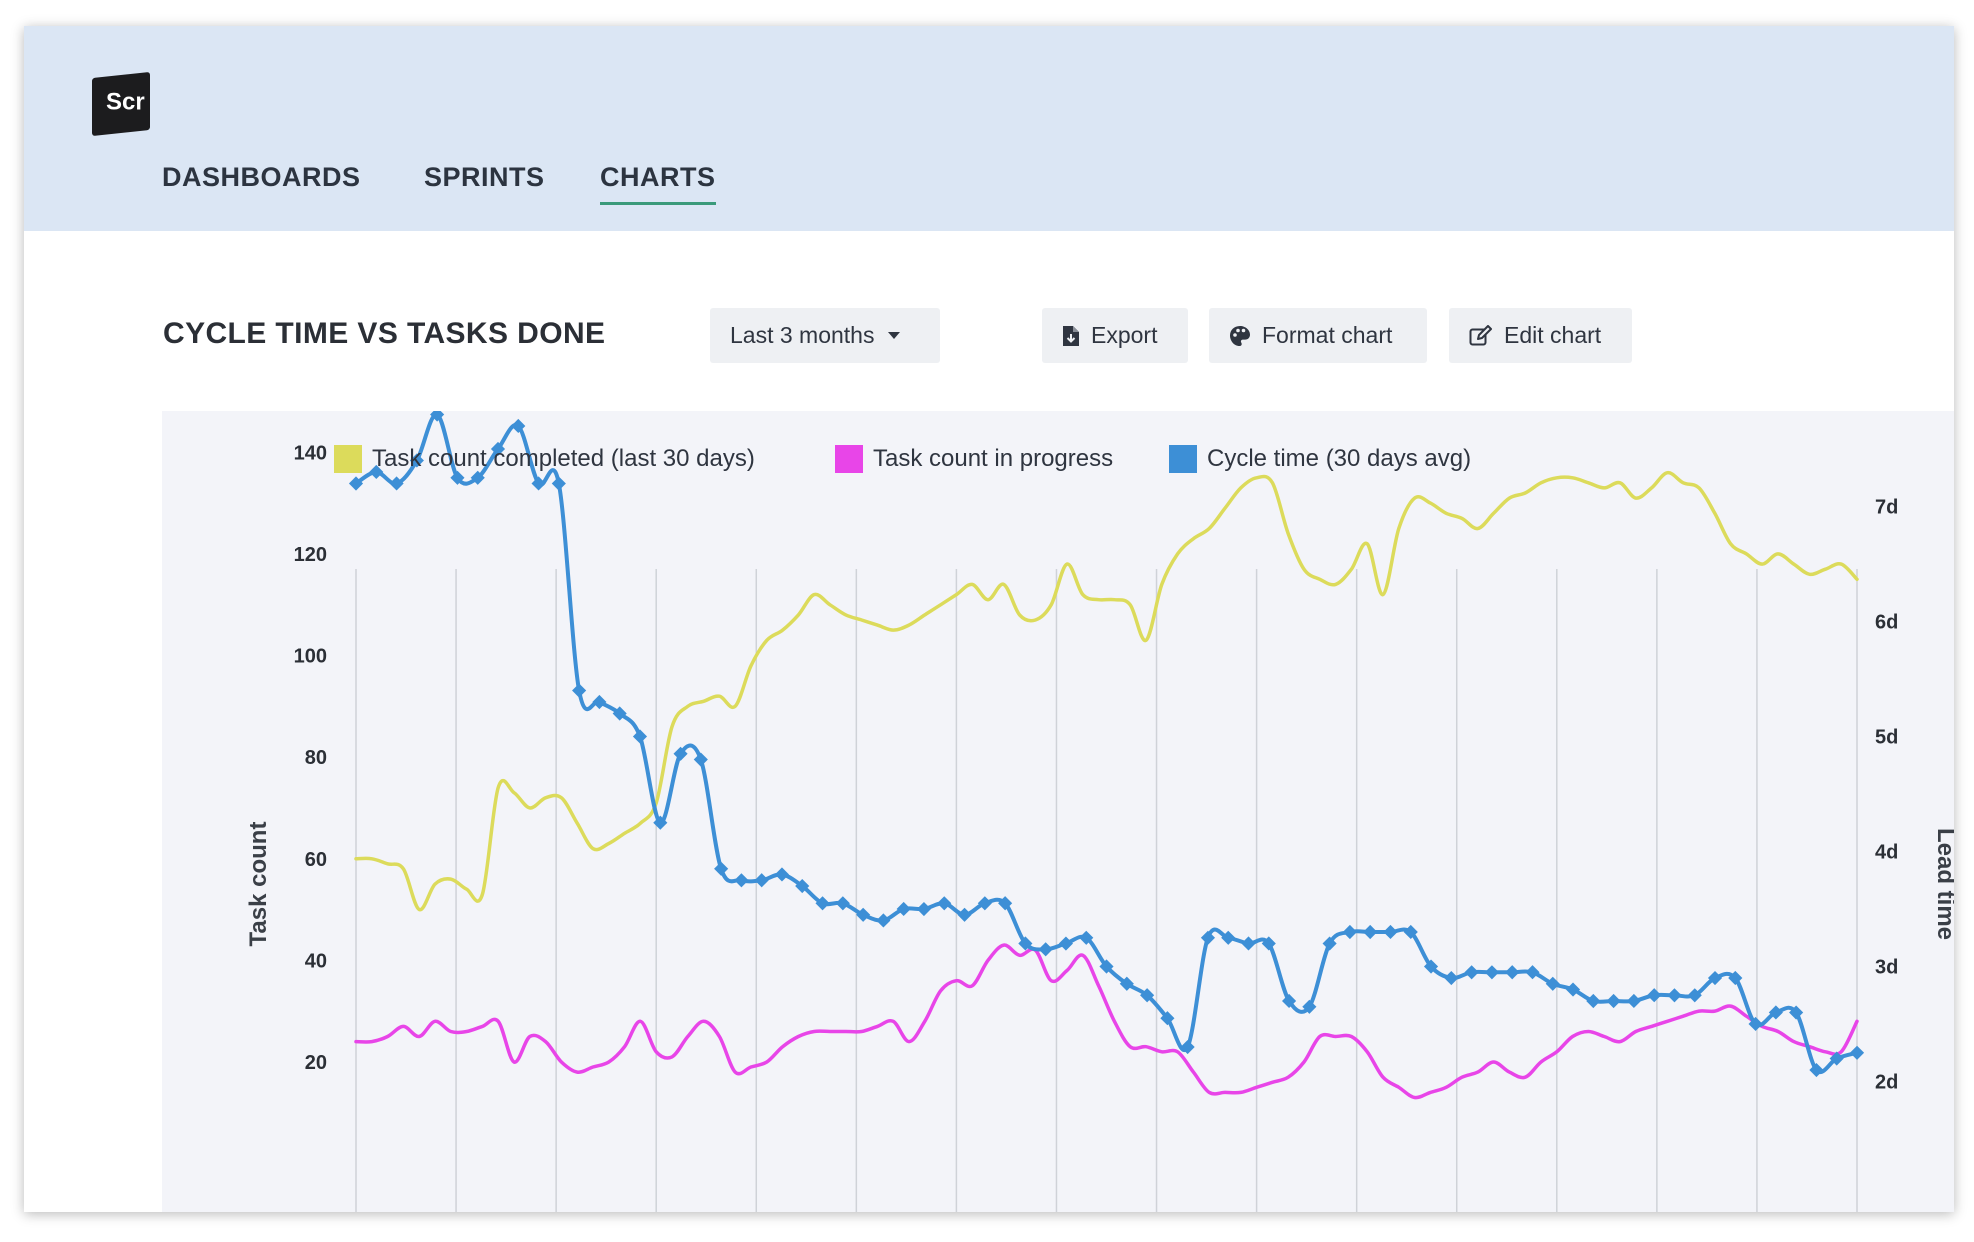 The width and height of the screenshot is (1974, 1242). What do you see at coordinates (310, 453) in the screenshot?
I see `y-tick-label: 140` at bounding box center [310, 453].